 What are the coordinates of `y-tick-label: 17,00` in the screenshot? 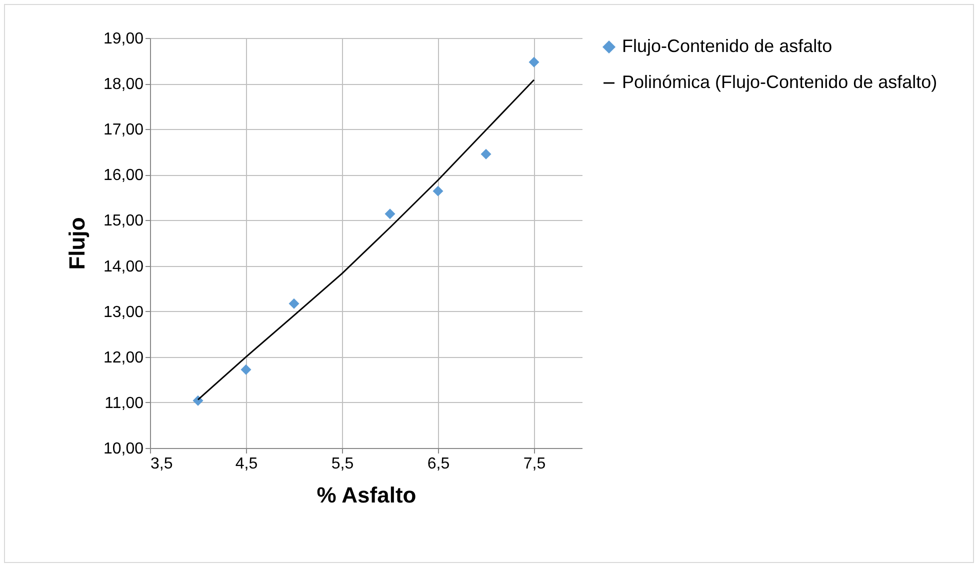 It's located at (123, 130).